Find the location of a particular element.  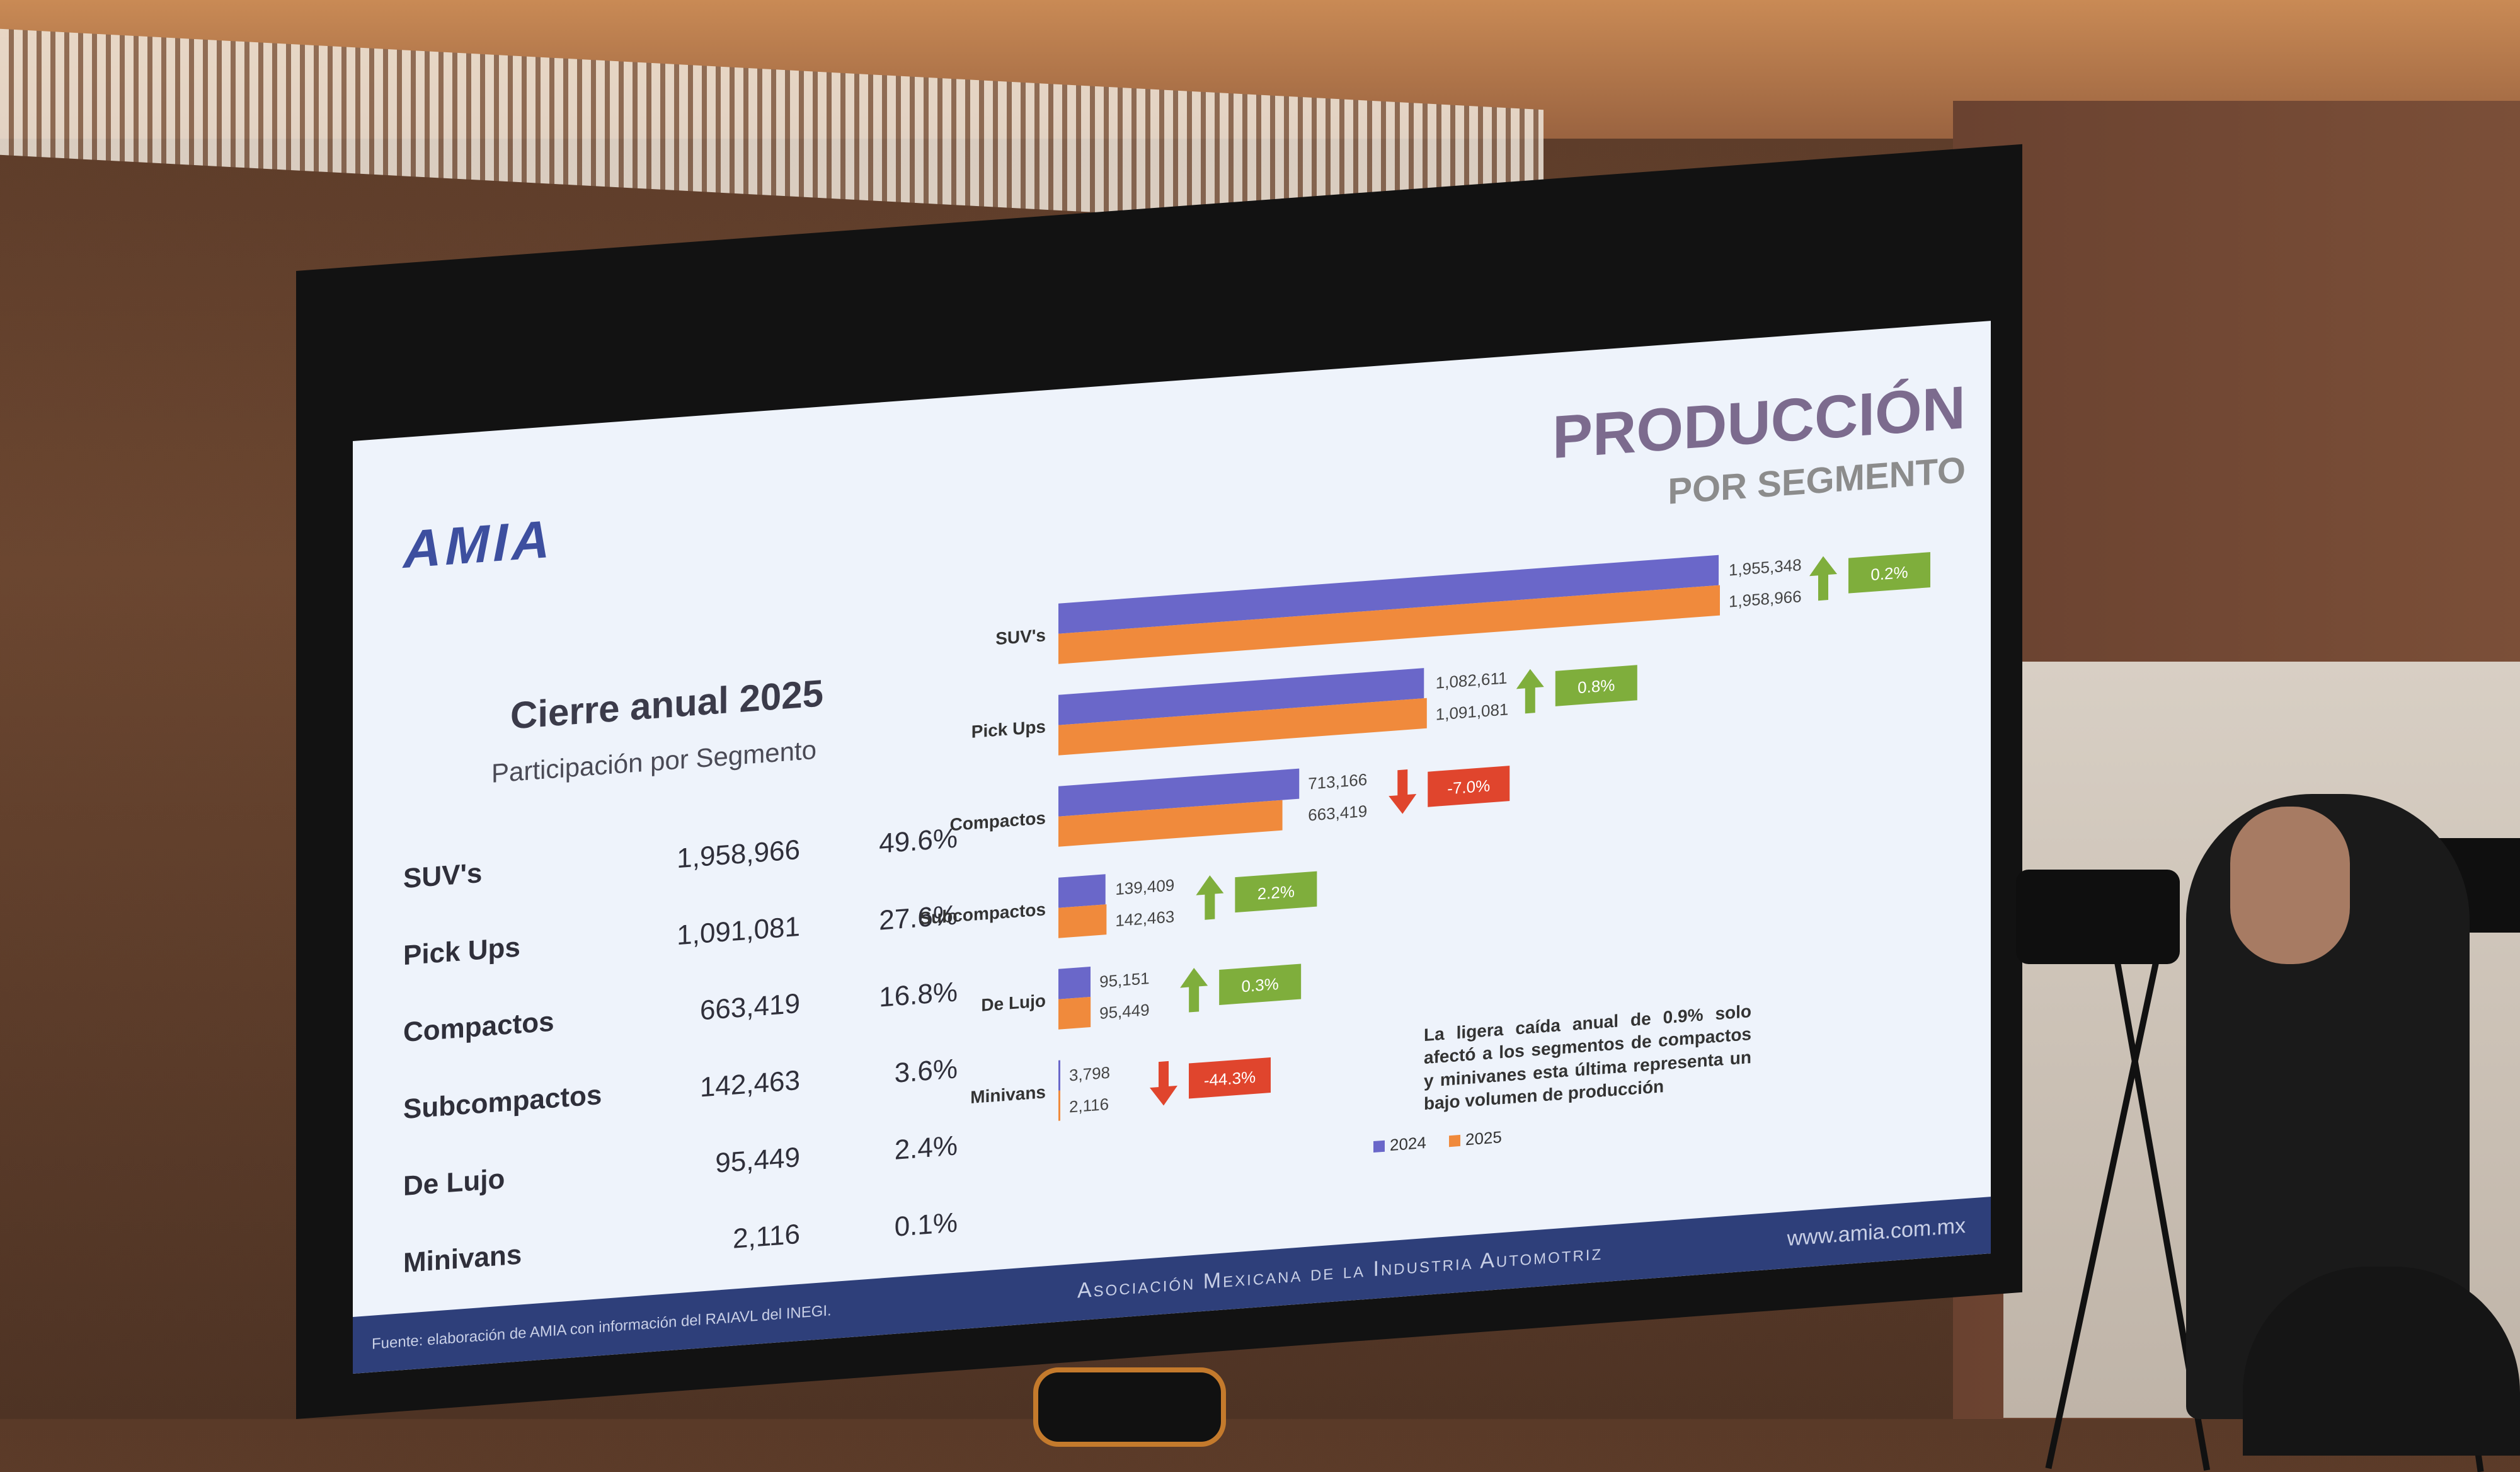

segment-name: Subcompactos is located at coordinates (502, 1102).